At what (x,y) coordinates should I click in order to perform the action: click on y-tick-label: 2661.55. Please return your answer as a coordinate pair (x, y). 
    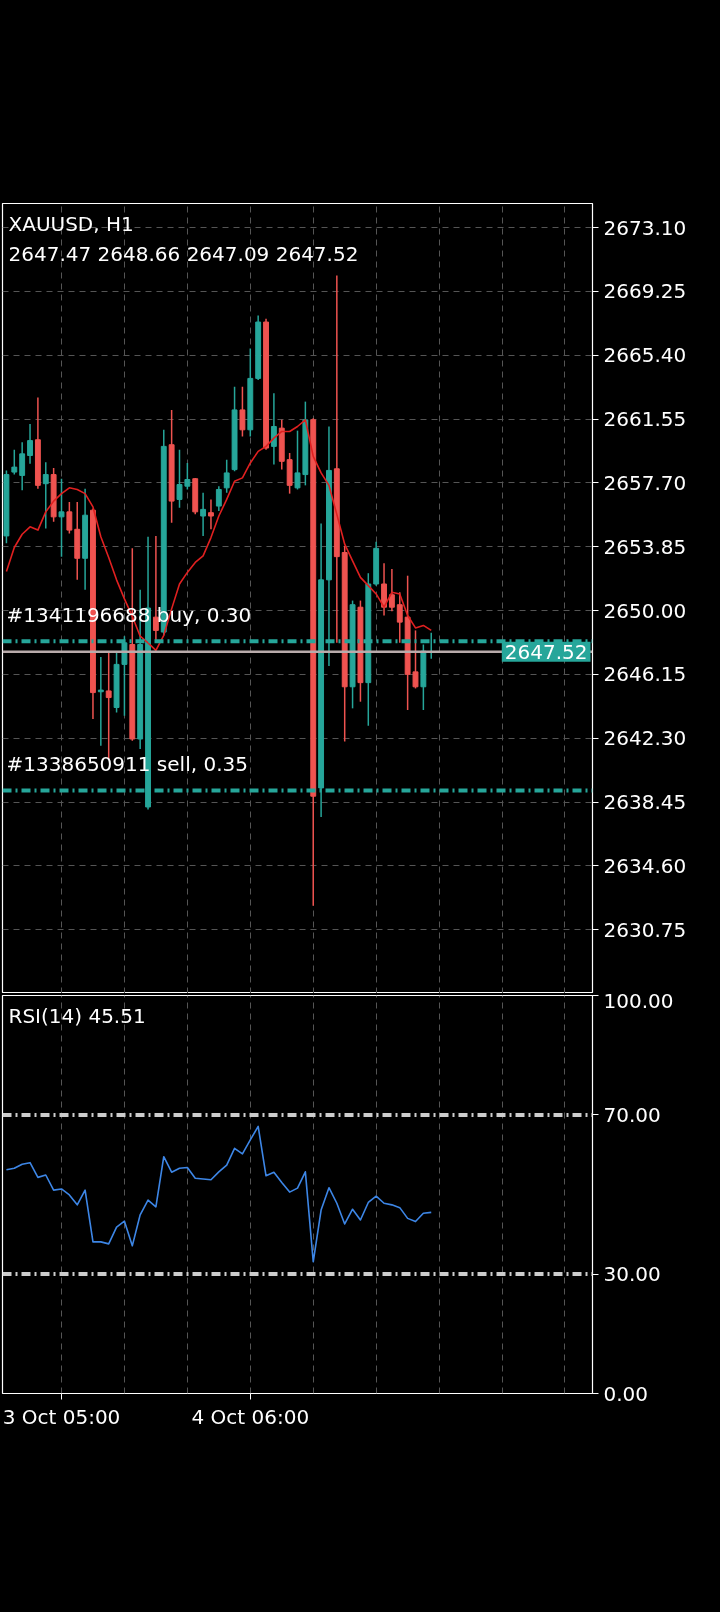
    Looking at the image, I should click on (645, 419).